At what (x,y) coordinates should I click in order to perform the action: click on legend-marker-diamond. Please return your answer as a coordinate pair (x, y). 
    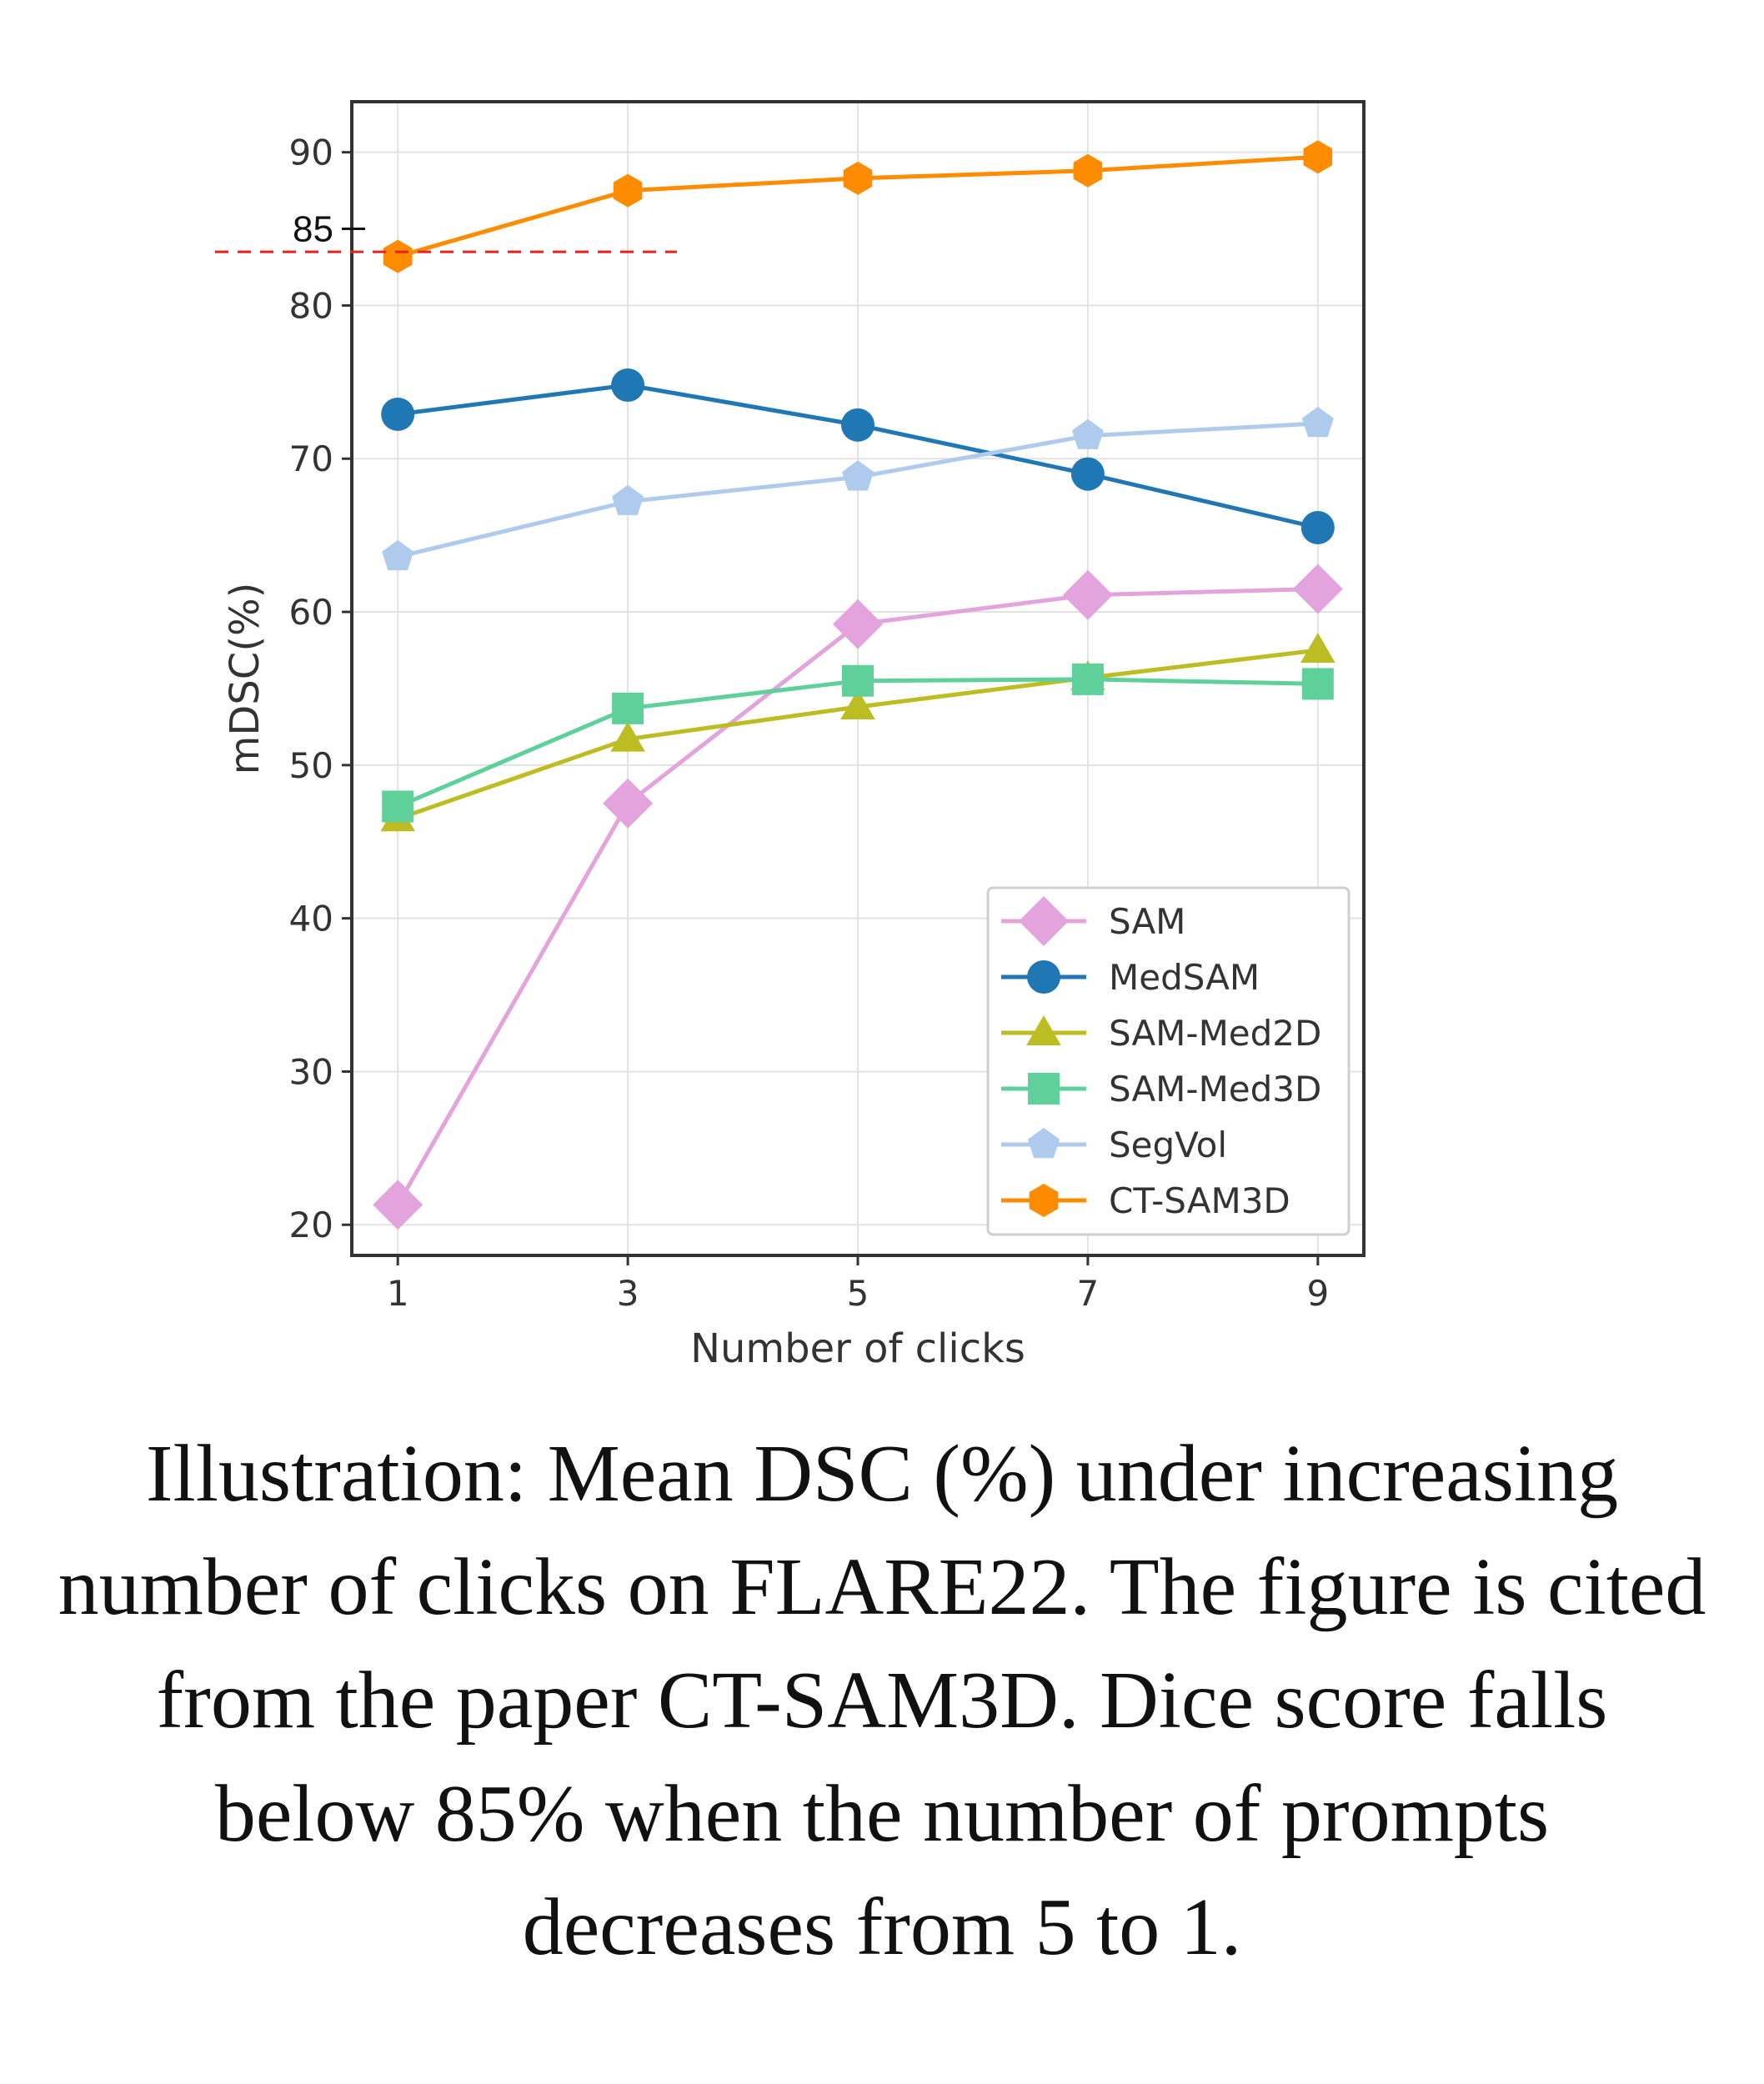
    Looking at the image, I should click on (1044, 921).